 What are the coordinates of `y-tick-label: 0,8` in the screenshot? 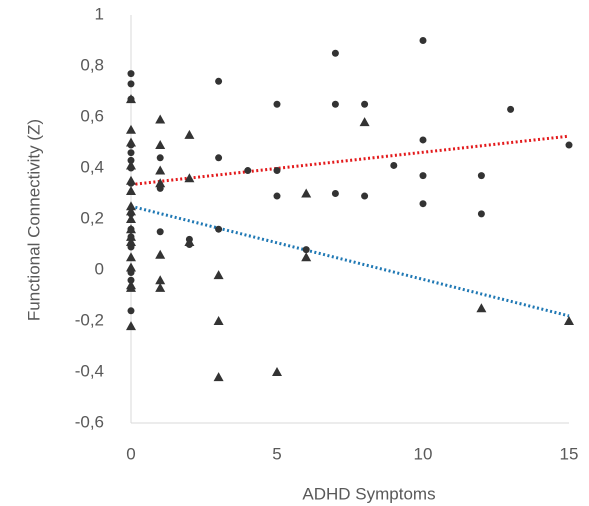 It's located at (92, 64).